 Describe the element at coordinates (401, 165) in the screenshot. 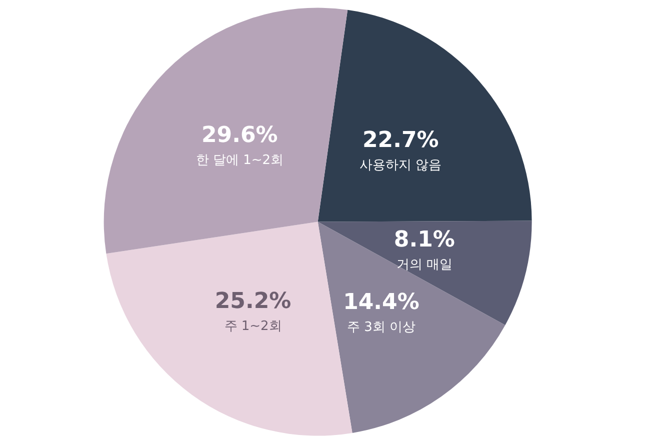

I see `slice-label: 사용하지 않음` at that location.